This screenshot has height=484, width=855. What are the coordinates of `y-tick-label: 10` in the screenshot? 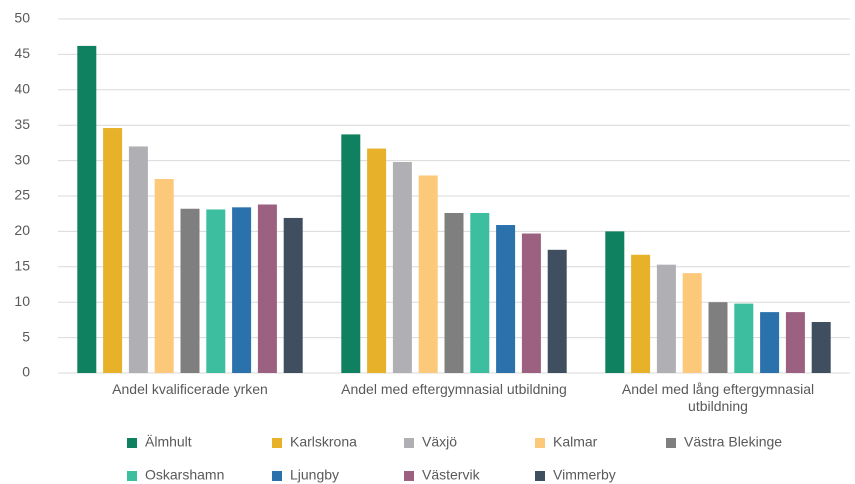 It's located at (22, 301).